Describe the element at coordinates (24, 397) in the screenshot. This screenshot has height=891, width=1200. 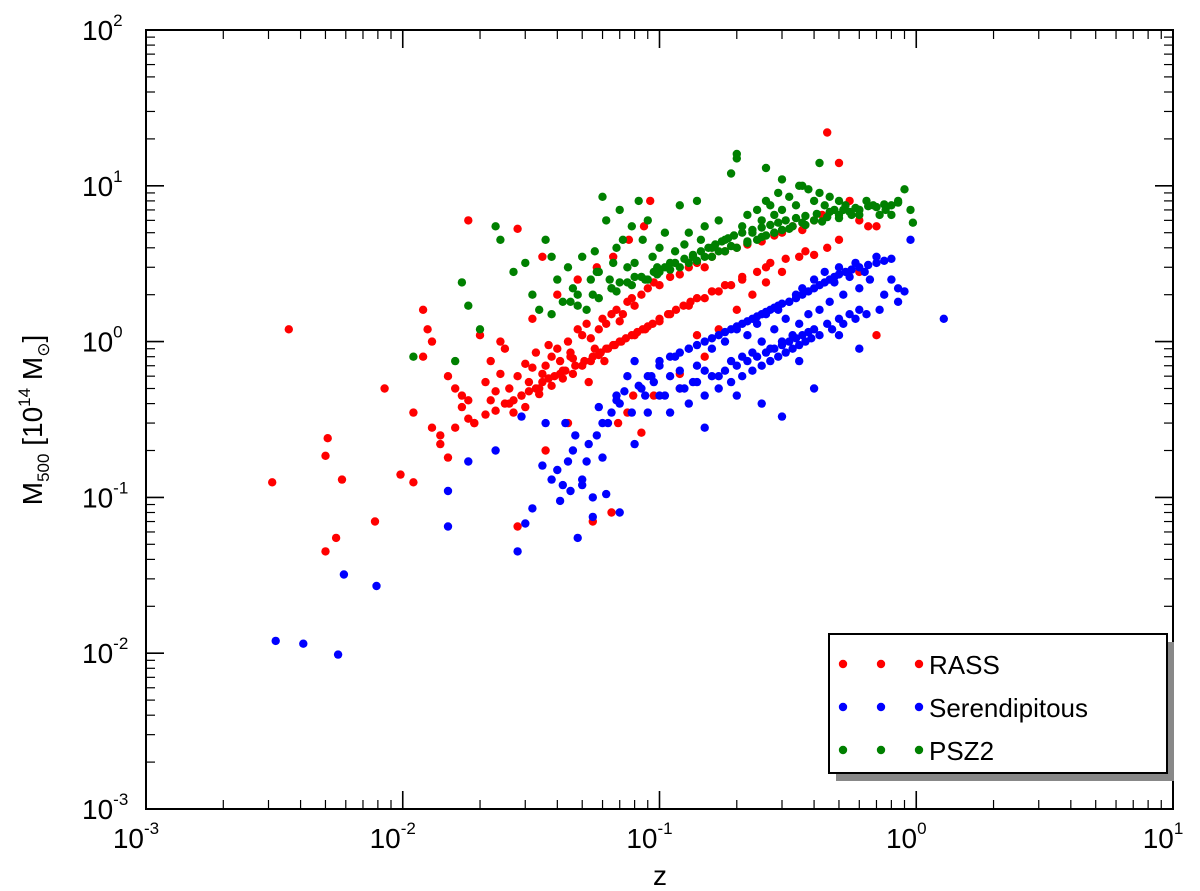
I see `y-axis-label-exp: 14` at that location.